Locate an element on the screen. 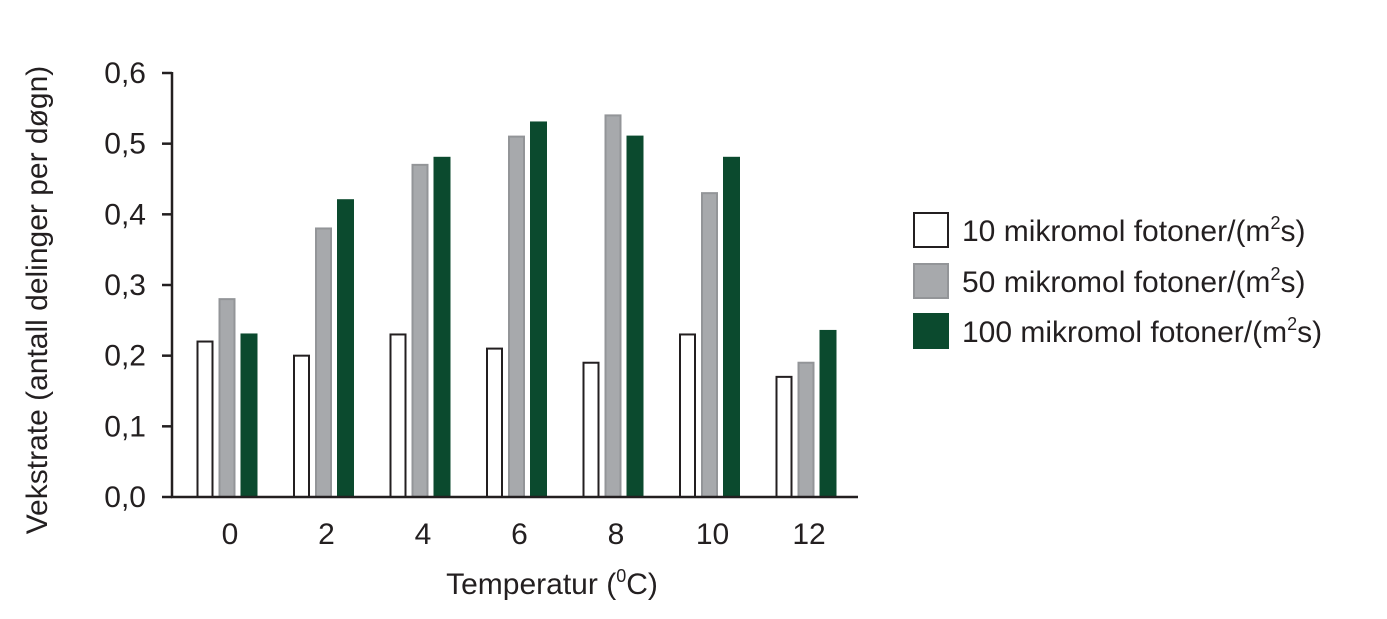  x-tick-label: 6 is located at coordinates (519, 534).